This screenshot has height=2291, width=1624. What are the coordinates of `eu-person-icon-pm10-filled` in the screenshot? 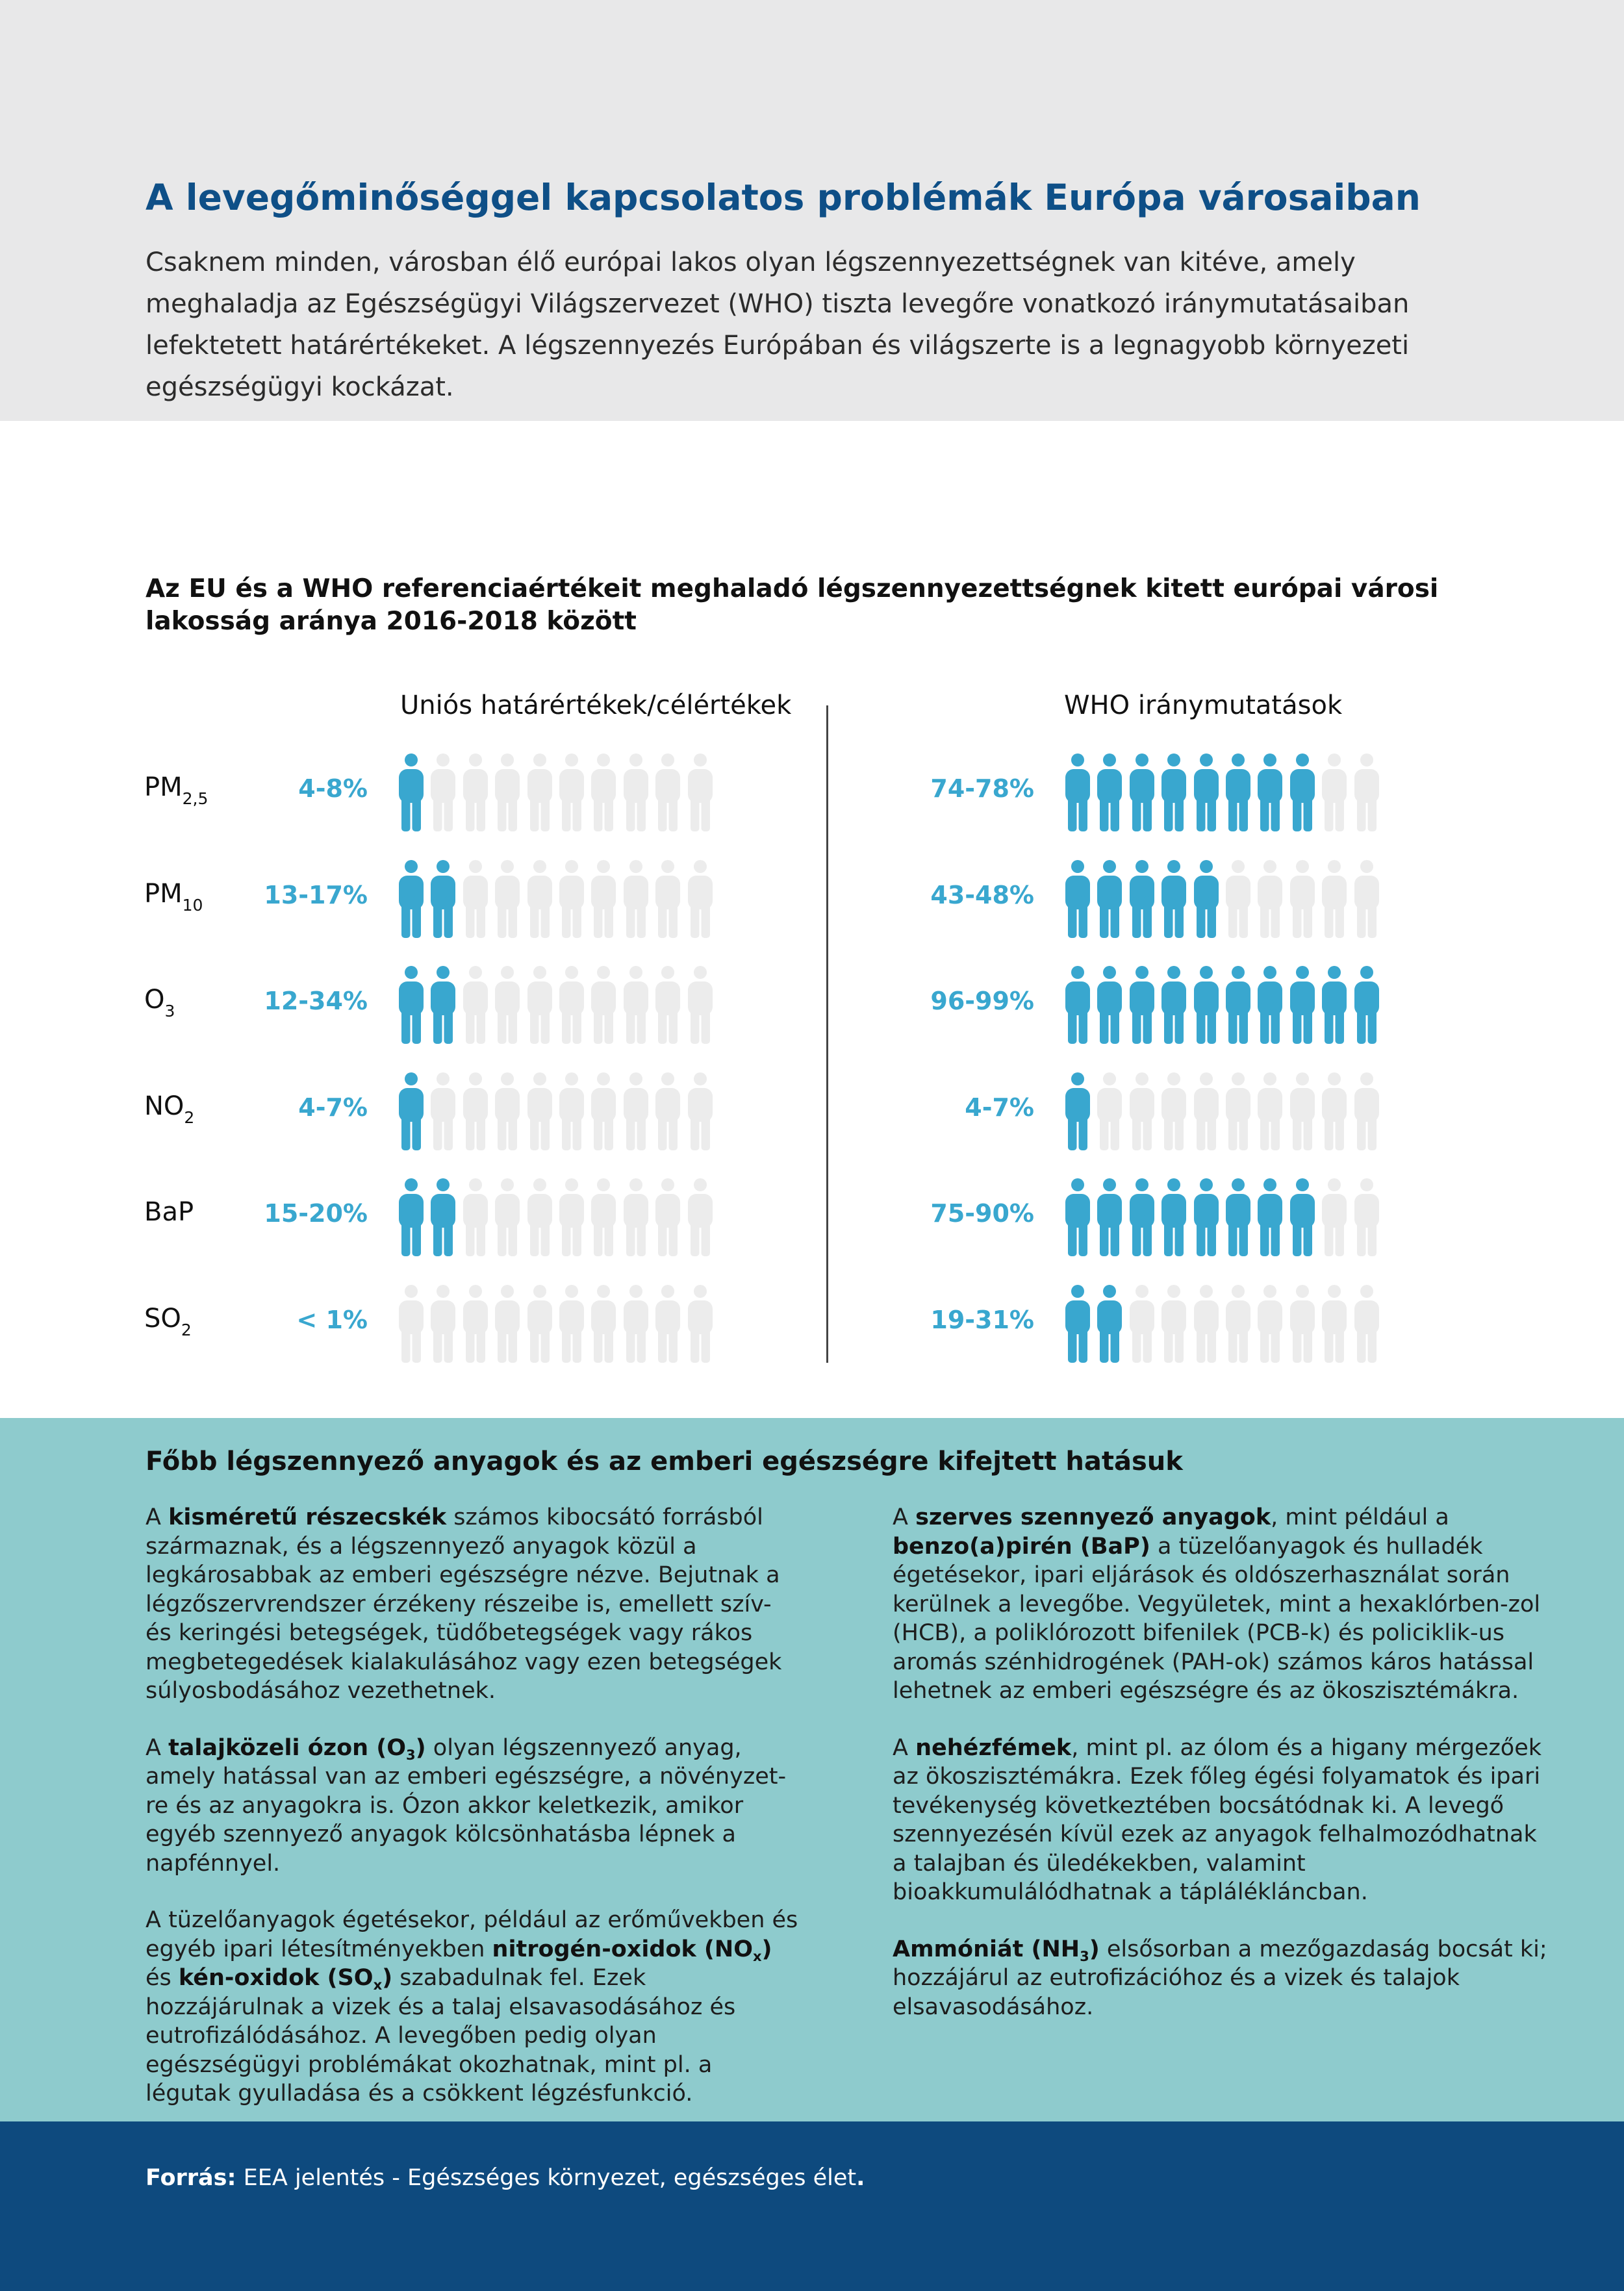 It's located at (443, 899).